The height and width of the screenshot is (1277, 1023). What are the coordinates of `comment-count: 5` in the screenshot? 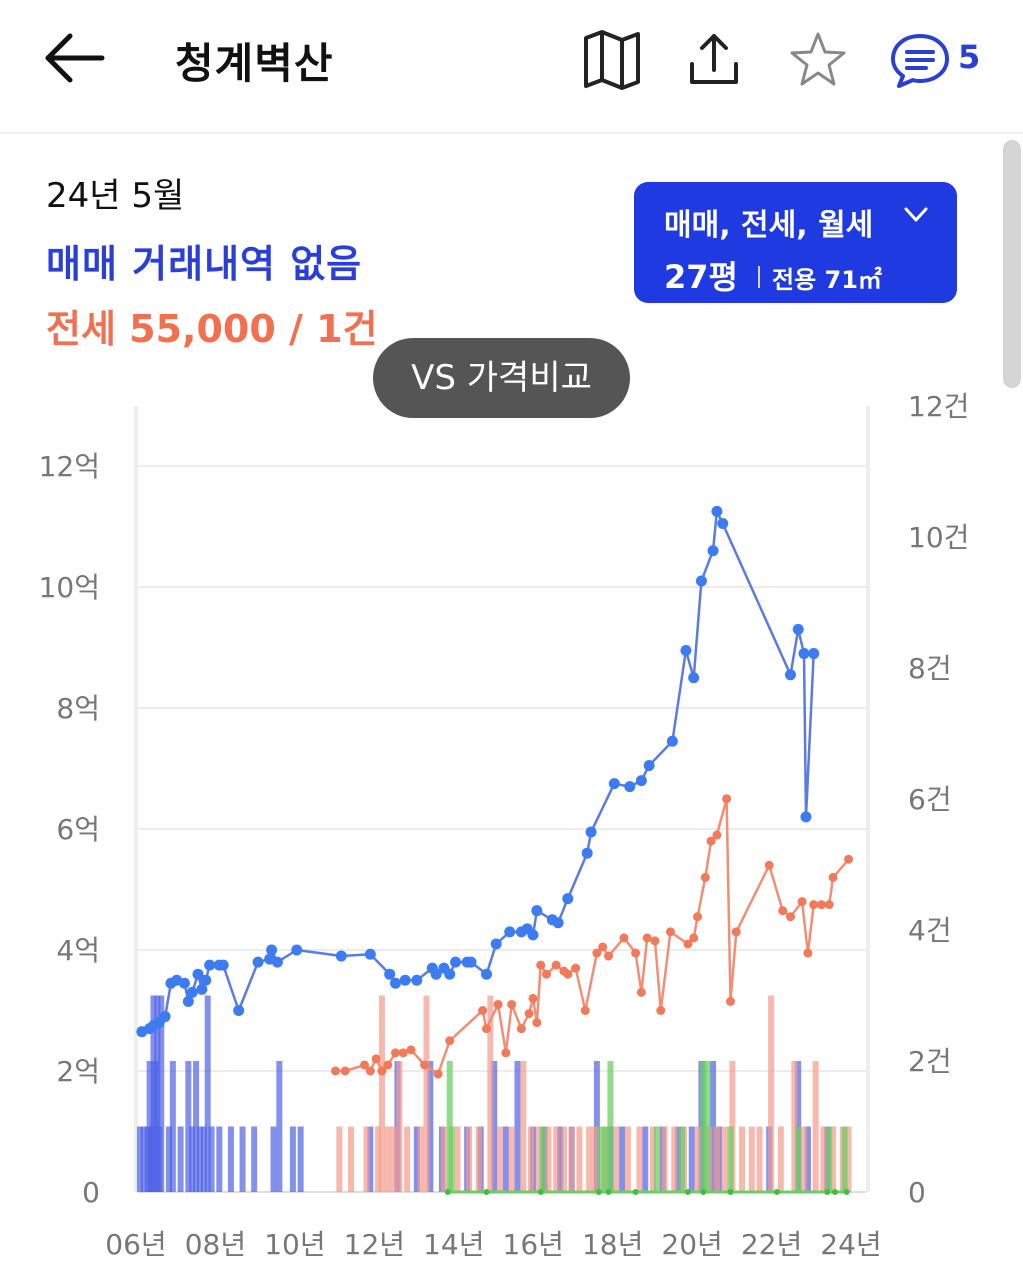 It's located at (969, 57).